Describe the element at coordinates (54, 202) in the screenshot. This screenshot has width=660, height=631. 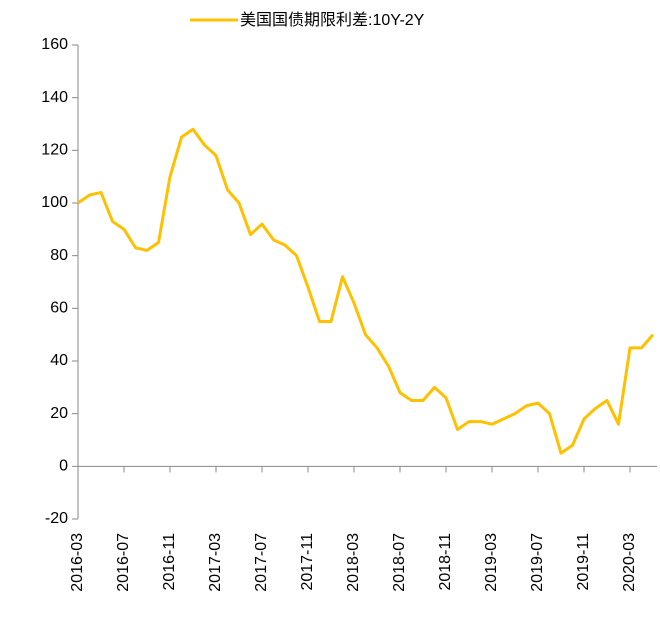
I see `y-tick-label: 100` at that location.